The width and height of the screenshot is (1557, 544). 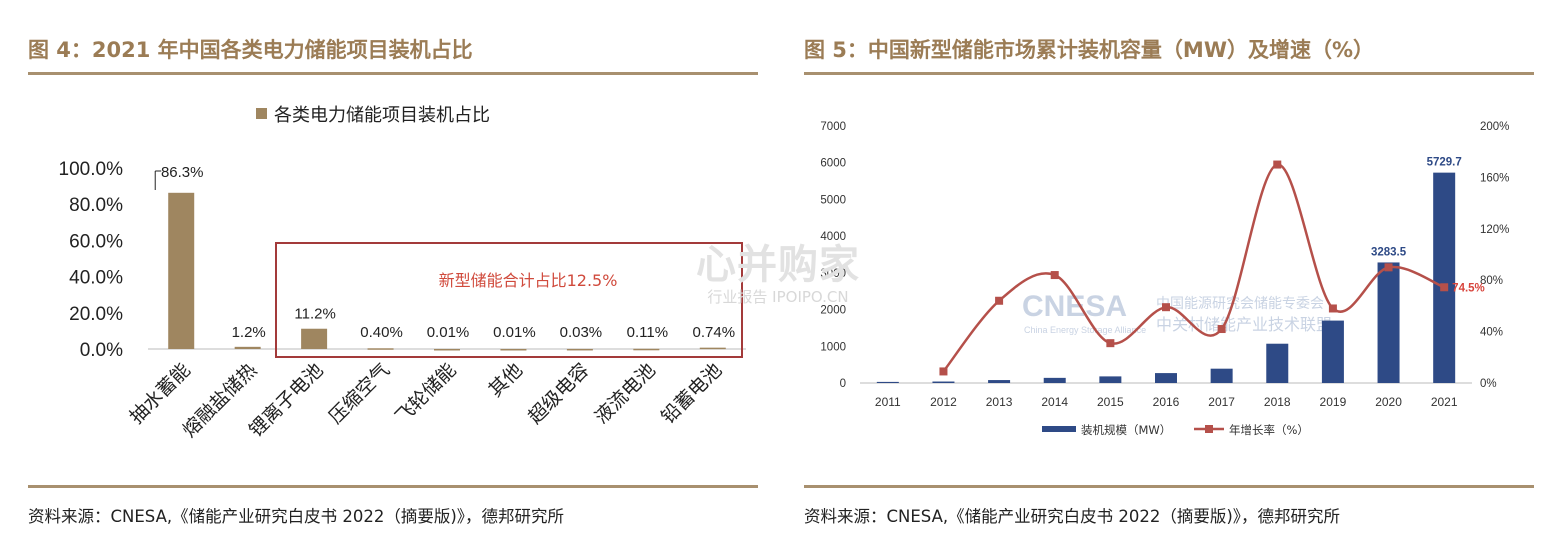 I want to click on figure-4-top-rule, so click(x=393, y=73).